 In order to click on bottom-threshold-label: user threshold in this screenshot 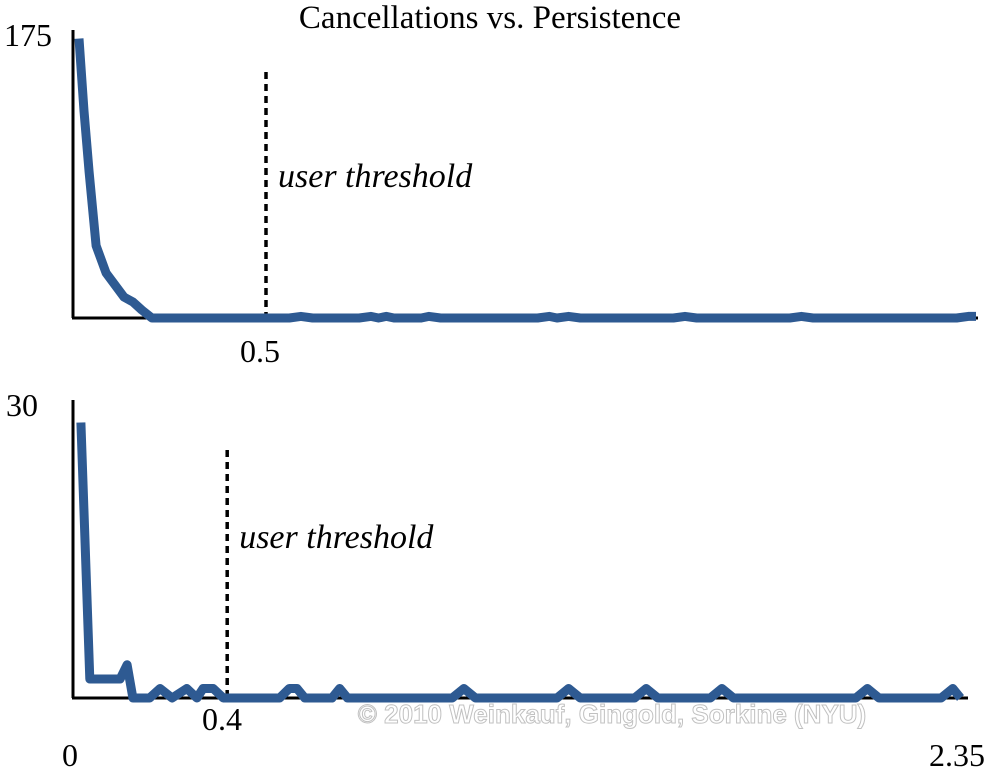, I will do `click(336, 537)`.